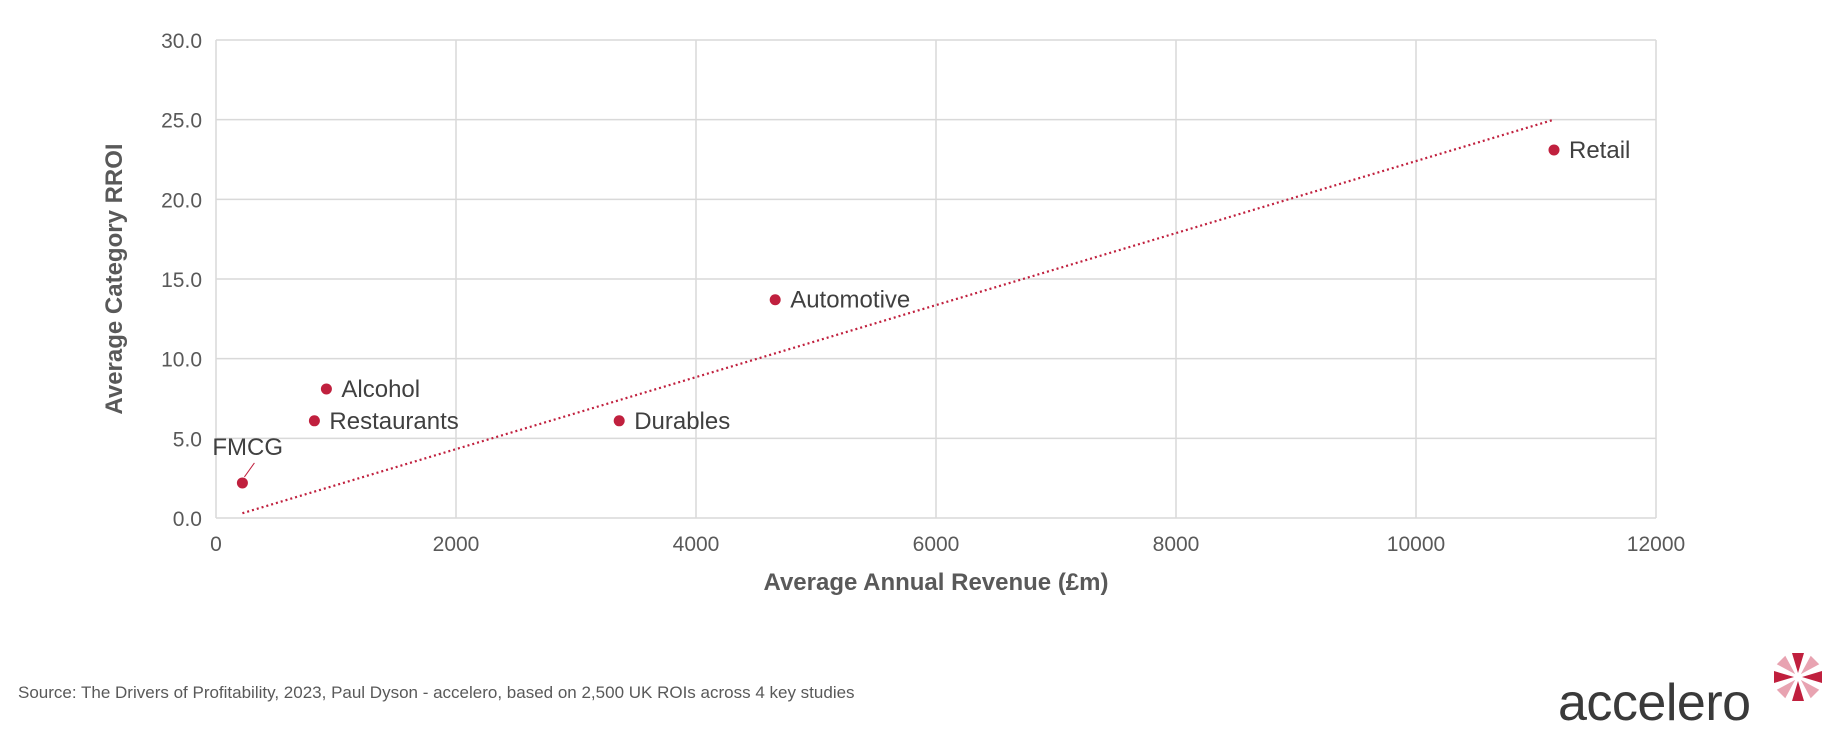 This screenshot has height=740, width=1832. What do you see at coordinates (696, 544) in the screenshot?
I see `x-tick-label: 4000` at bounding box center [696, 544].